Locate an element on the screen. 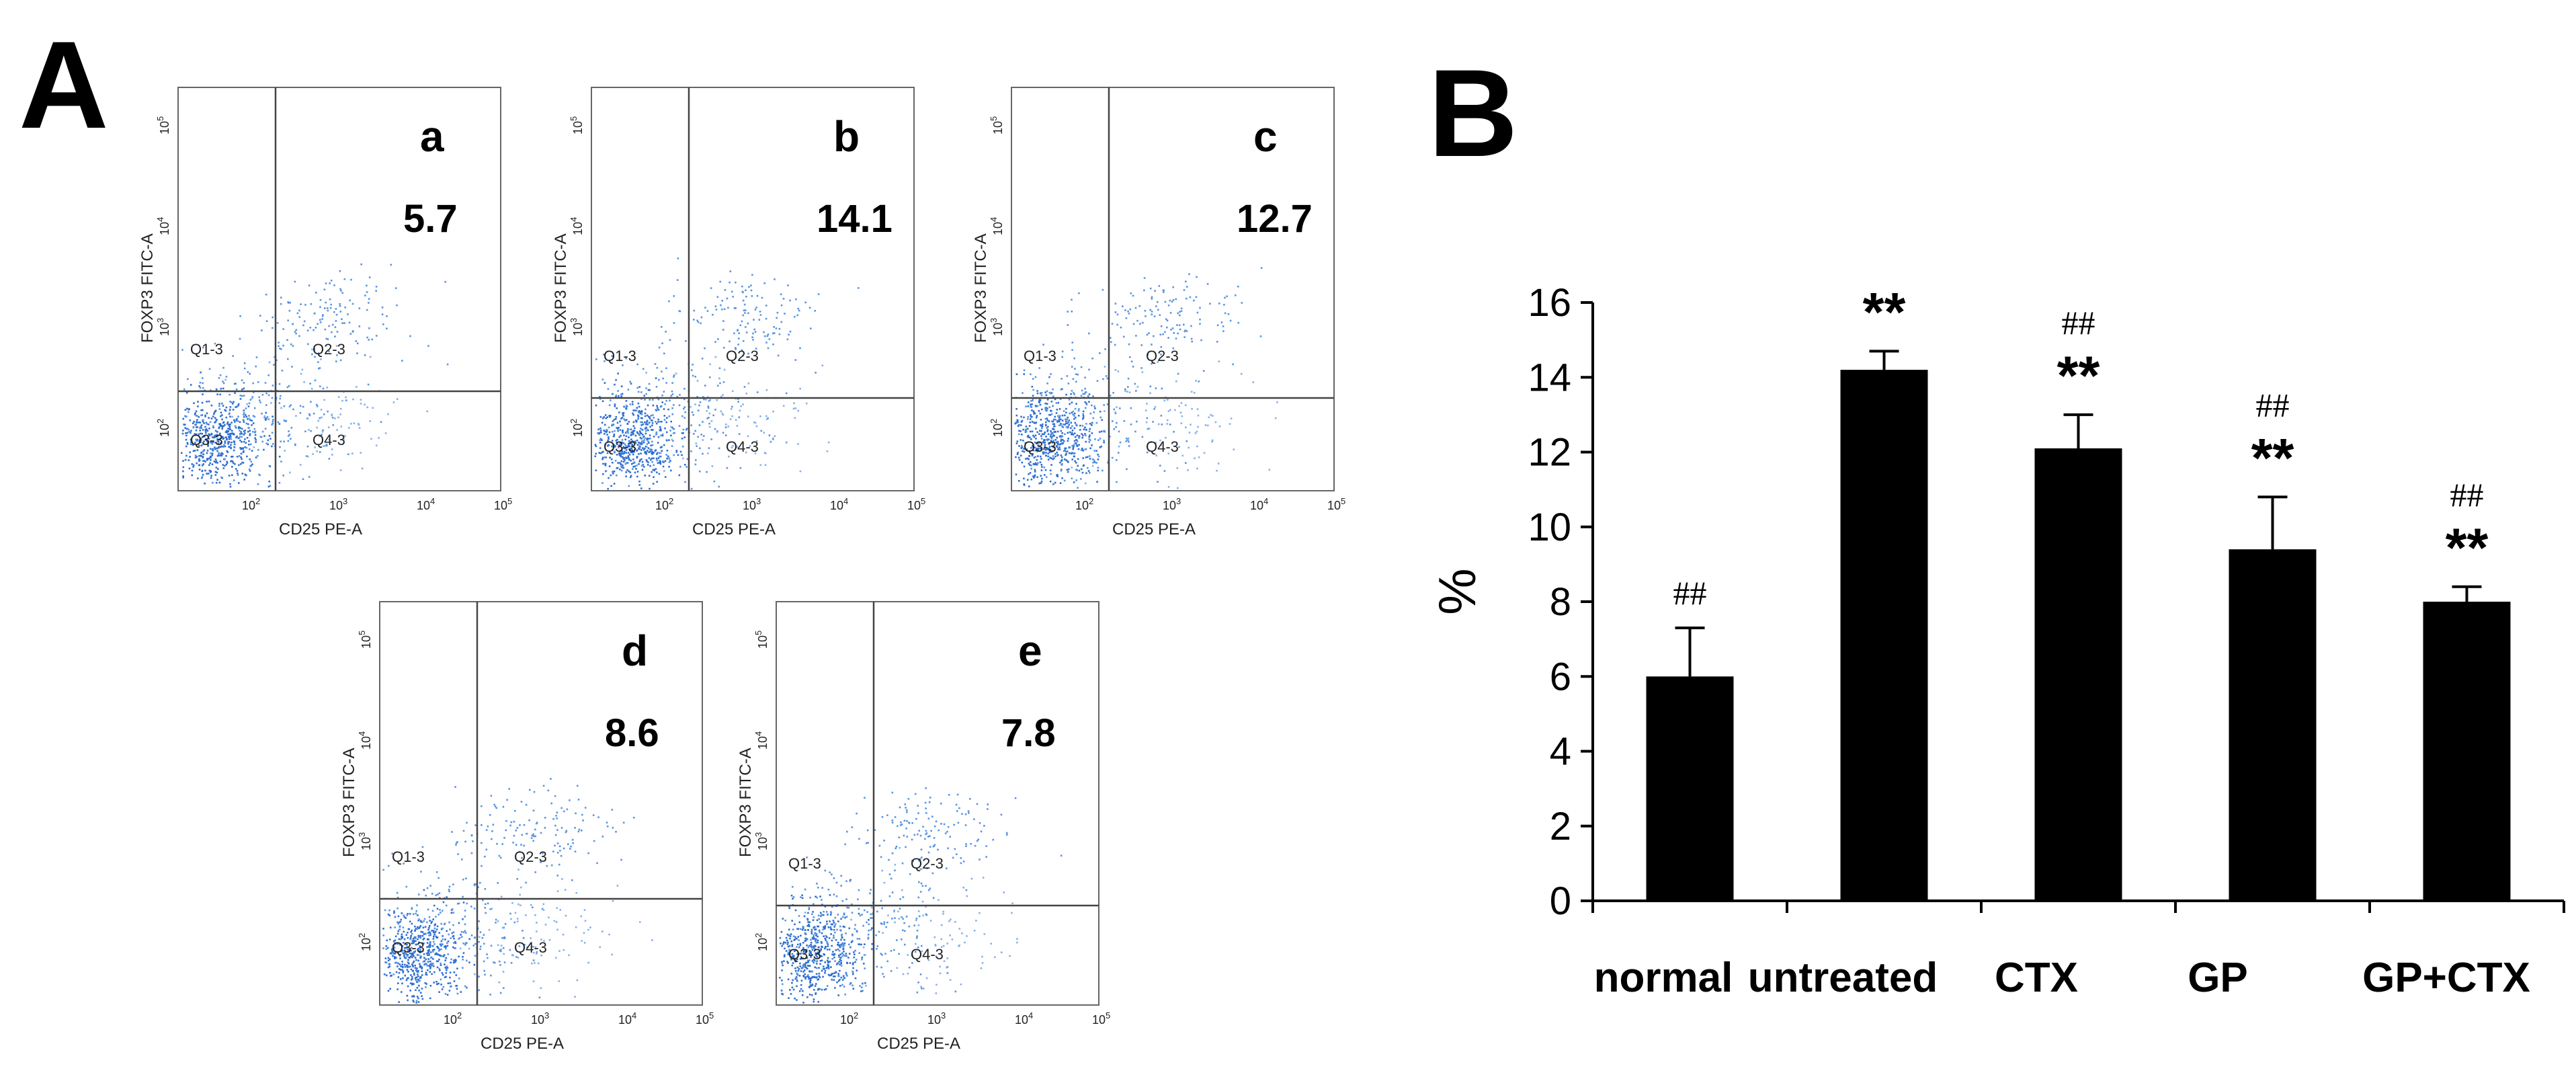 The height and width of the screenshot is (1081, 2576). quadrant-label-q4: Q4-3 is located at coordinates (928, 954).